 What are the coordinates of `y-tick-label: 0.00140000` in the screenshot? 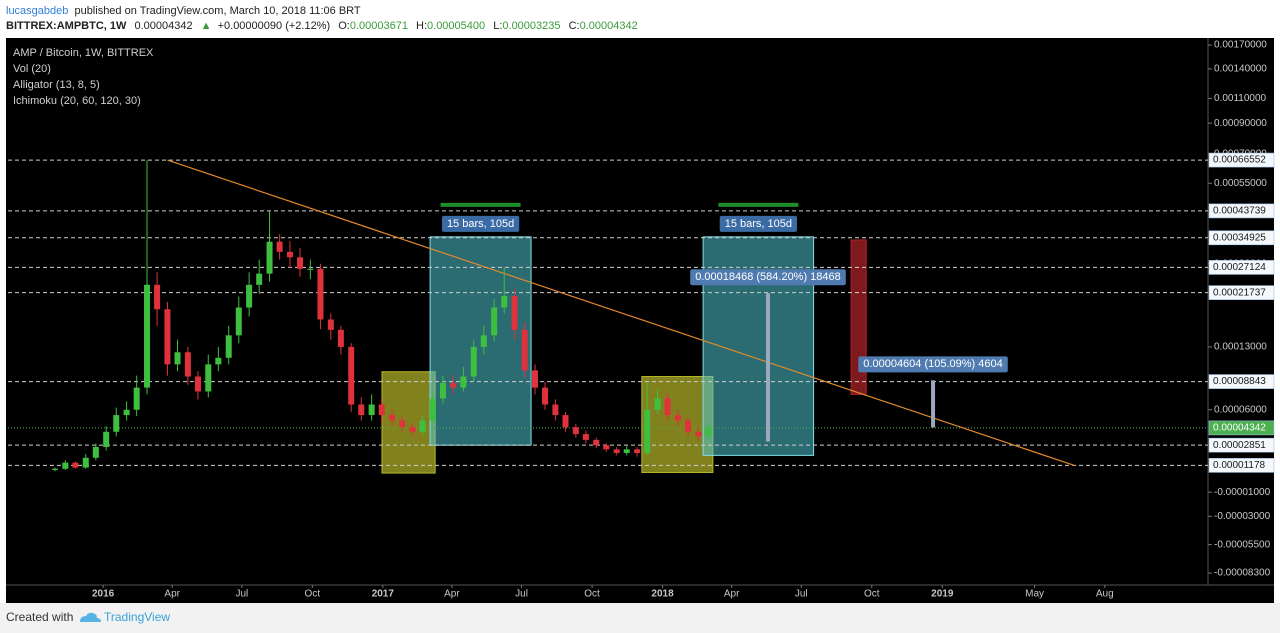 It's located at (1240, 69).